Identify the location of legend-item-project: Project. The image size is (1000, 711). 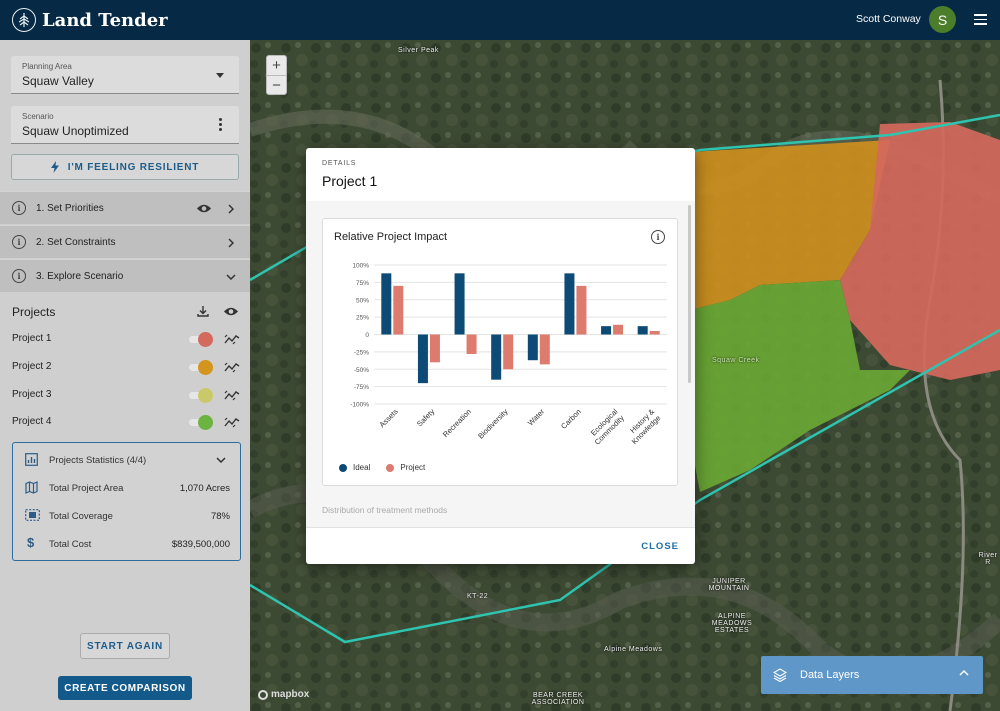
(405, 467).